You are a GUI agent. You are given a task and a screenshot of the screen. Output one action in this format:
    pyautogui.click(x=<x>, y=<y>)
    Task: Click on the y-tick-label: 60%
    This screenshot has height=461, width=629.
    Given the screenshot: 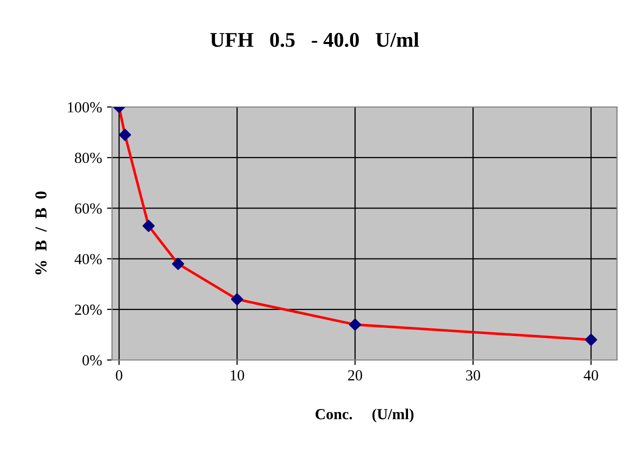 What is the action you would take?
    pyautogui.click(x=88, y=208)
    